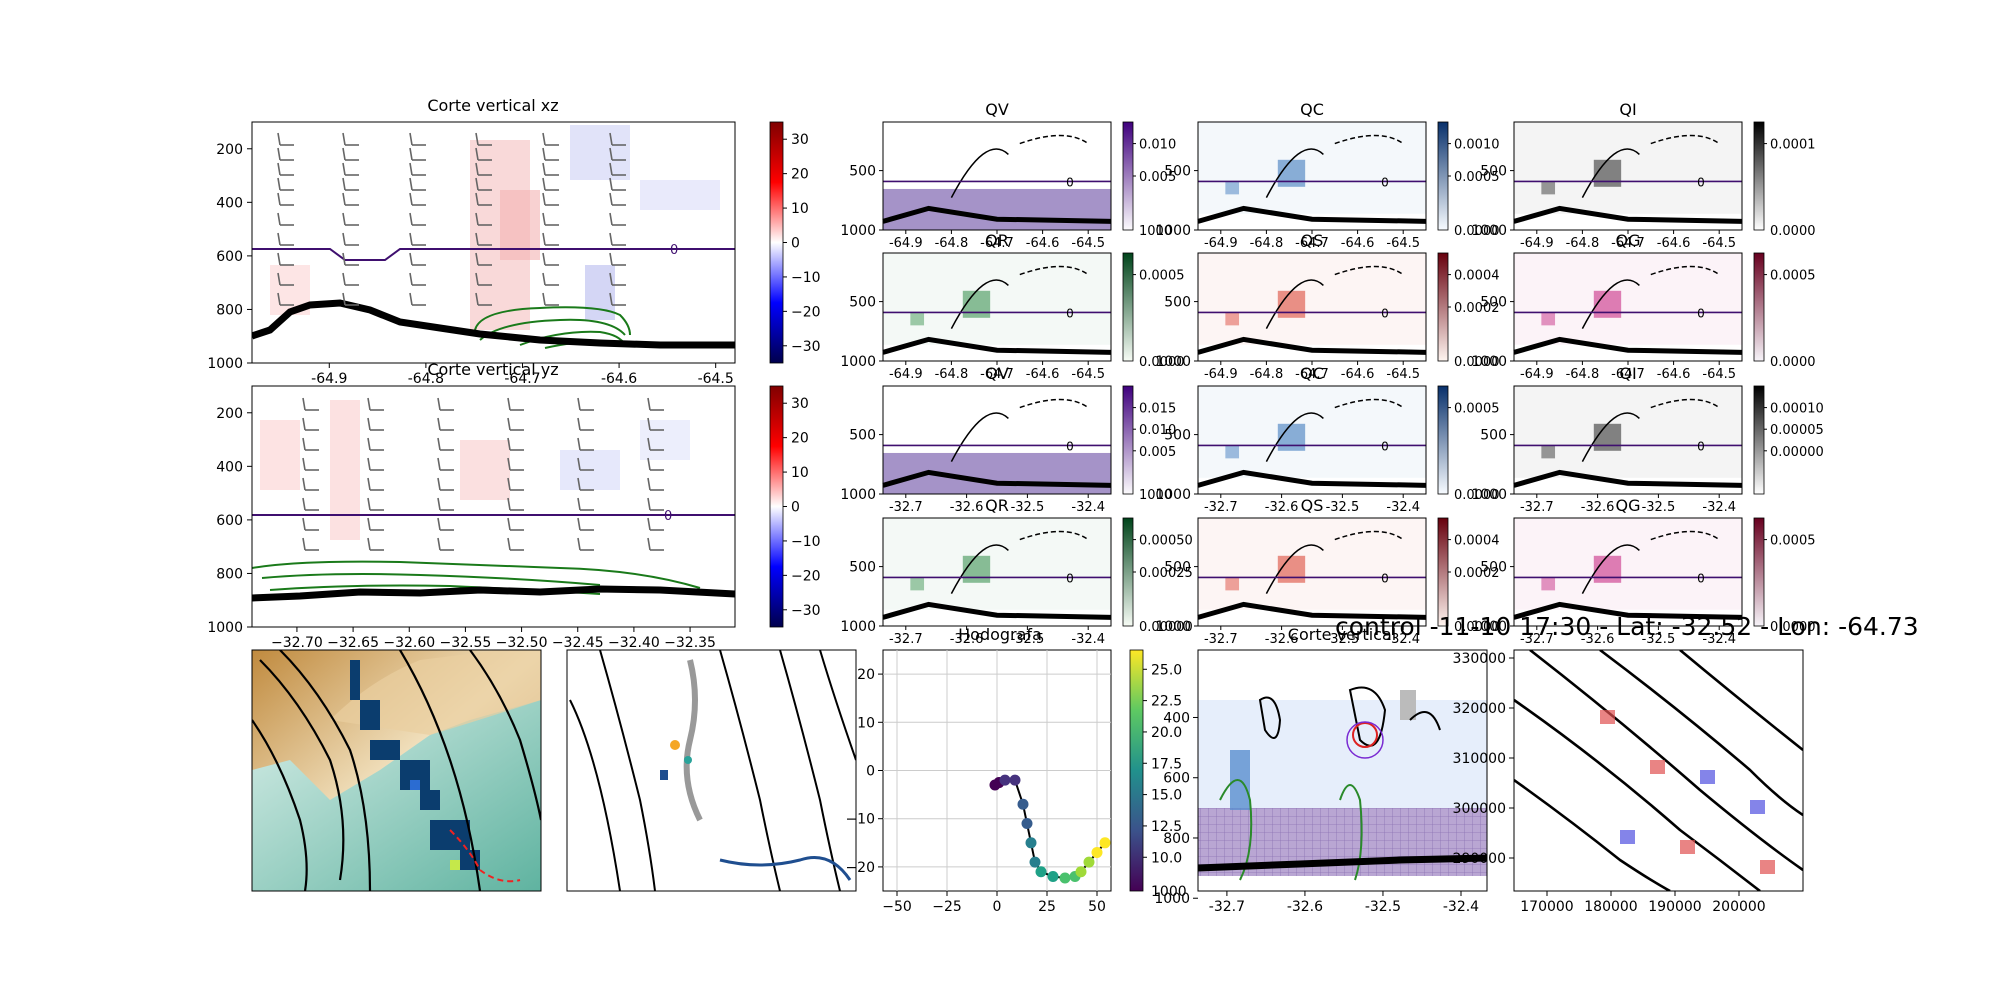 This screenshot has width=2000, height=1000. I want to click on yz-cbar-label: 20, so click(800, 439).